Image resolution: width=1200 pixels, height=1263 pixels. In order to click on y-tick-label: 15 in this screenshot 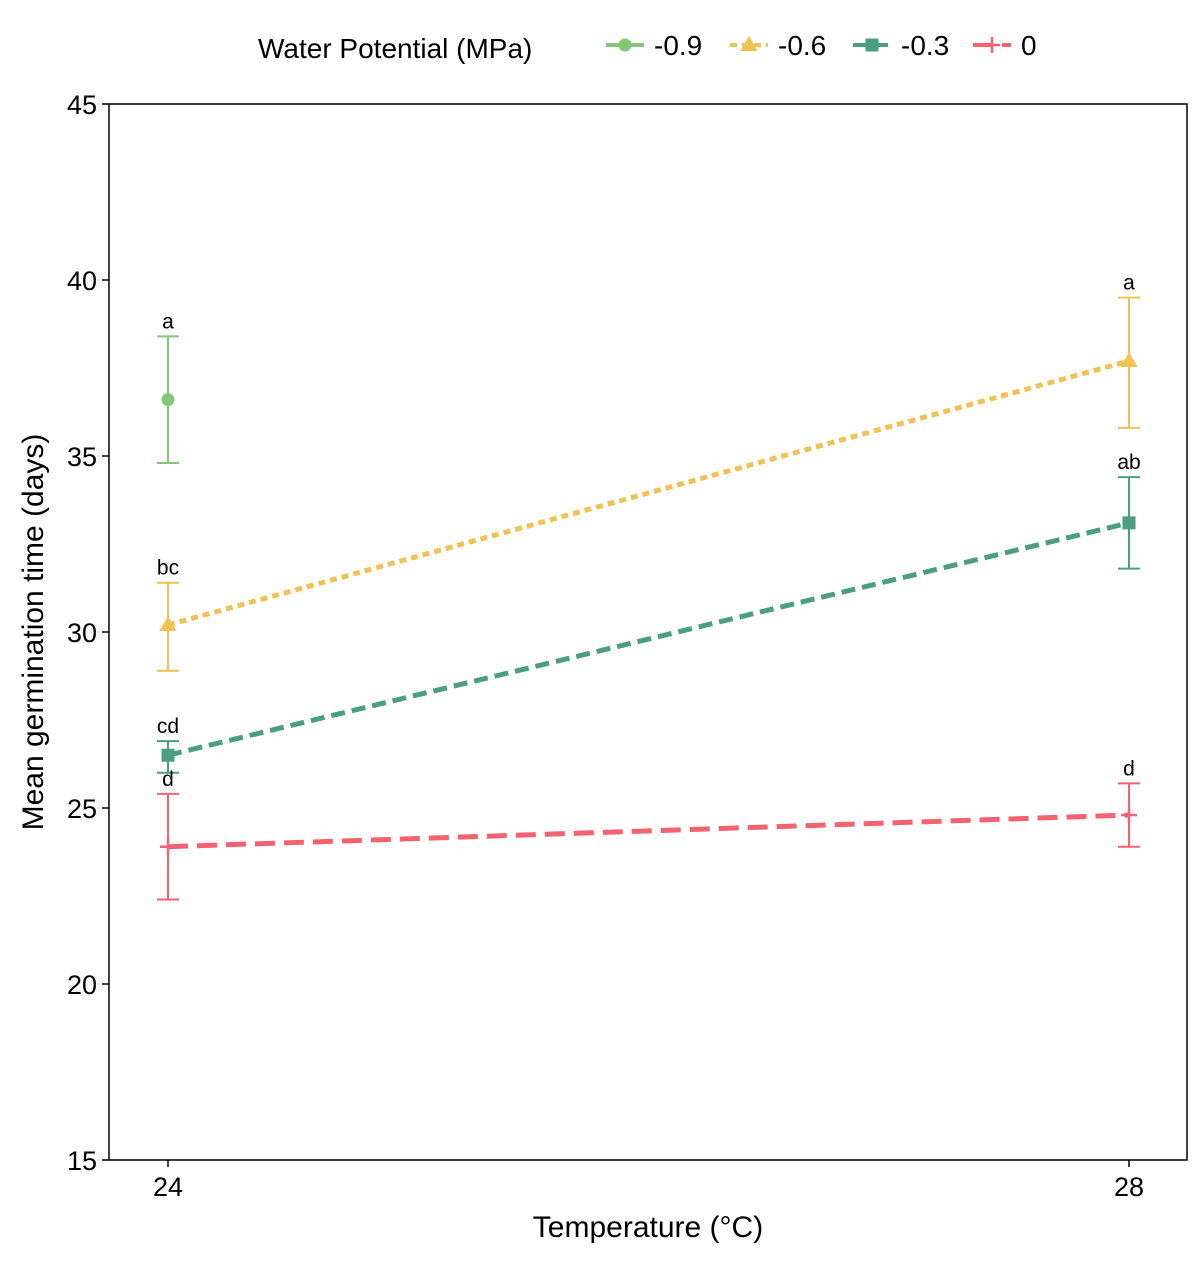, I will do `click(82, 1161)`.